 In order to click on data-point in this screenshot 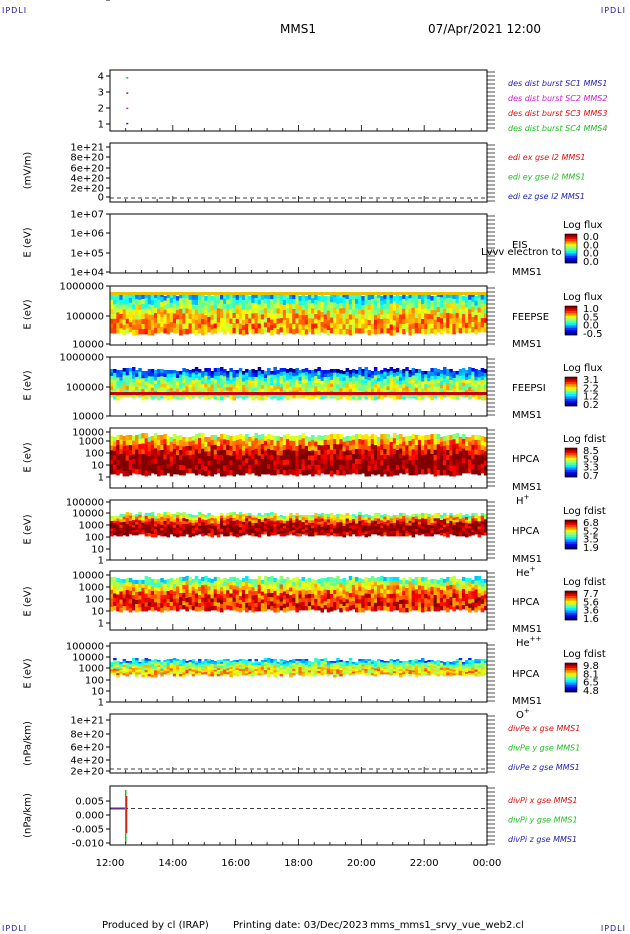, I will do `click(127, 78)`.